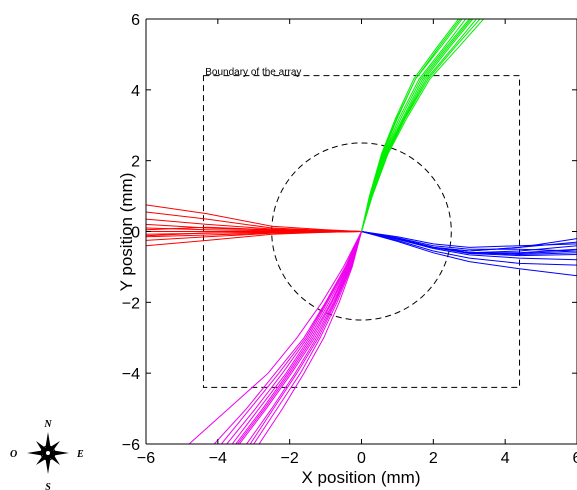  I want to click on x-axis-label: X position (mm), so click(360, 477).